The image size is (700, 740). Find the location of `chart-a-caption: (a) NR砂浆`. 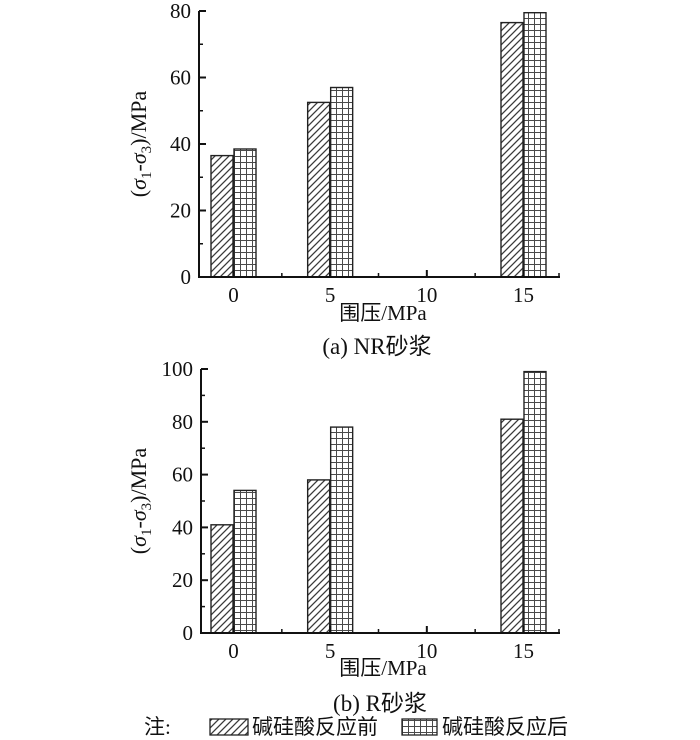

chart-a-caption: (a) NR砂浆 is located at coordinates (376, 346).